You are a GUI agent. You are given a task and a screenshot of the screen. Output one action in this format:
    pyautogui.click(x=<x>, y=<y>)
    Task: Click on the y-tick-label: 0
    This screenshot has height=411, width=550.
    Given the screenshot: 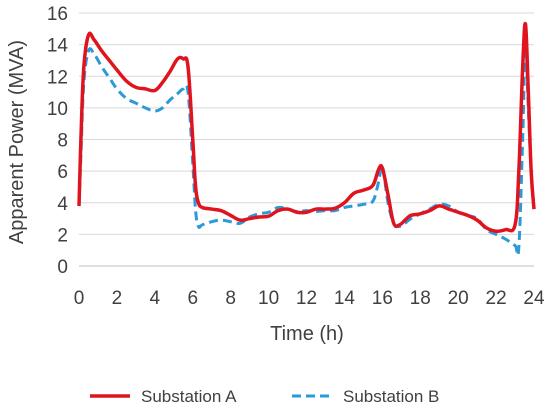 What is the action you would take?
    pyautogui.click(x=62, y=267)
    